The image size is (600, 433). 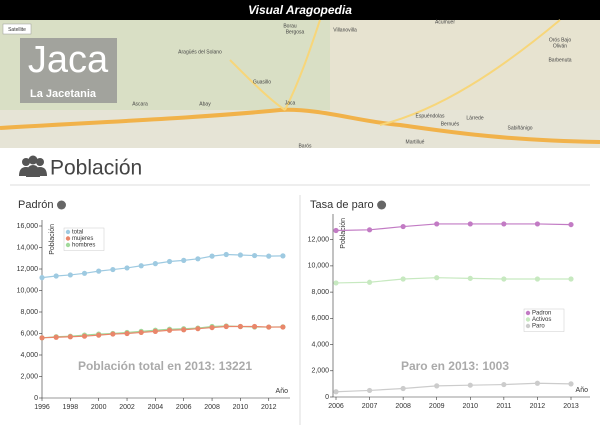 I want to click on map-label: Bernués, so click(x=450, y=124).